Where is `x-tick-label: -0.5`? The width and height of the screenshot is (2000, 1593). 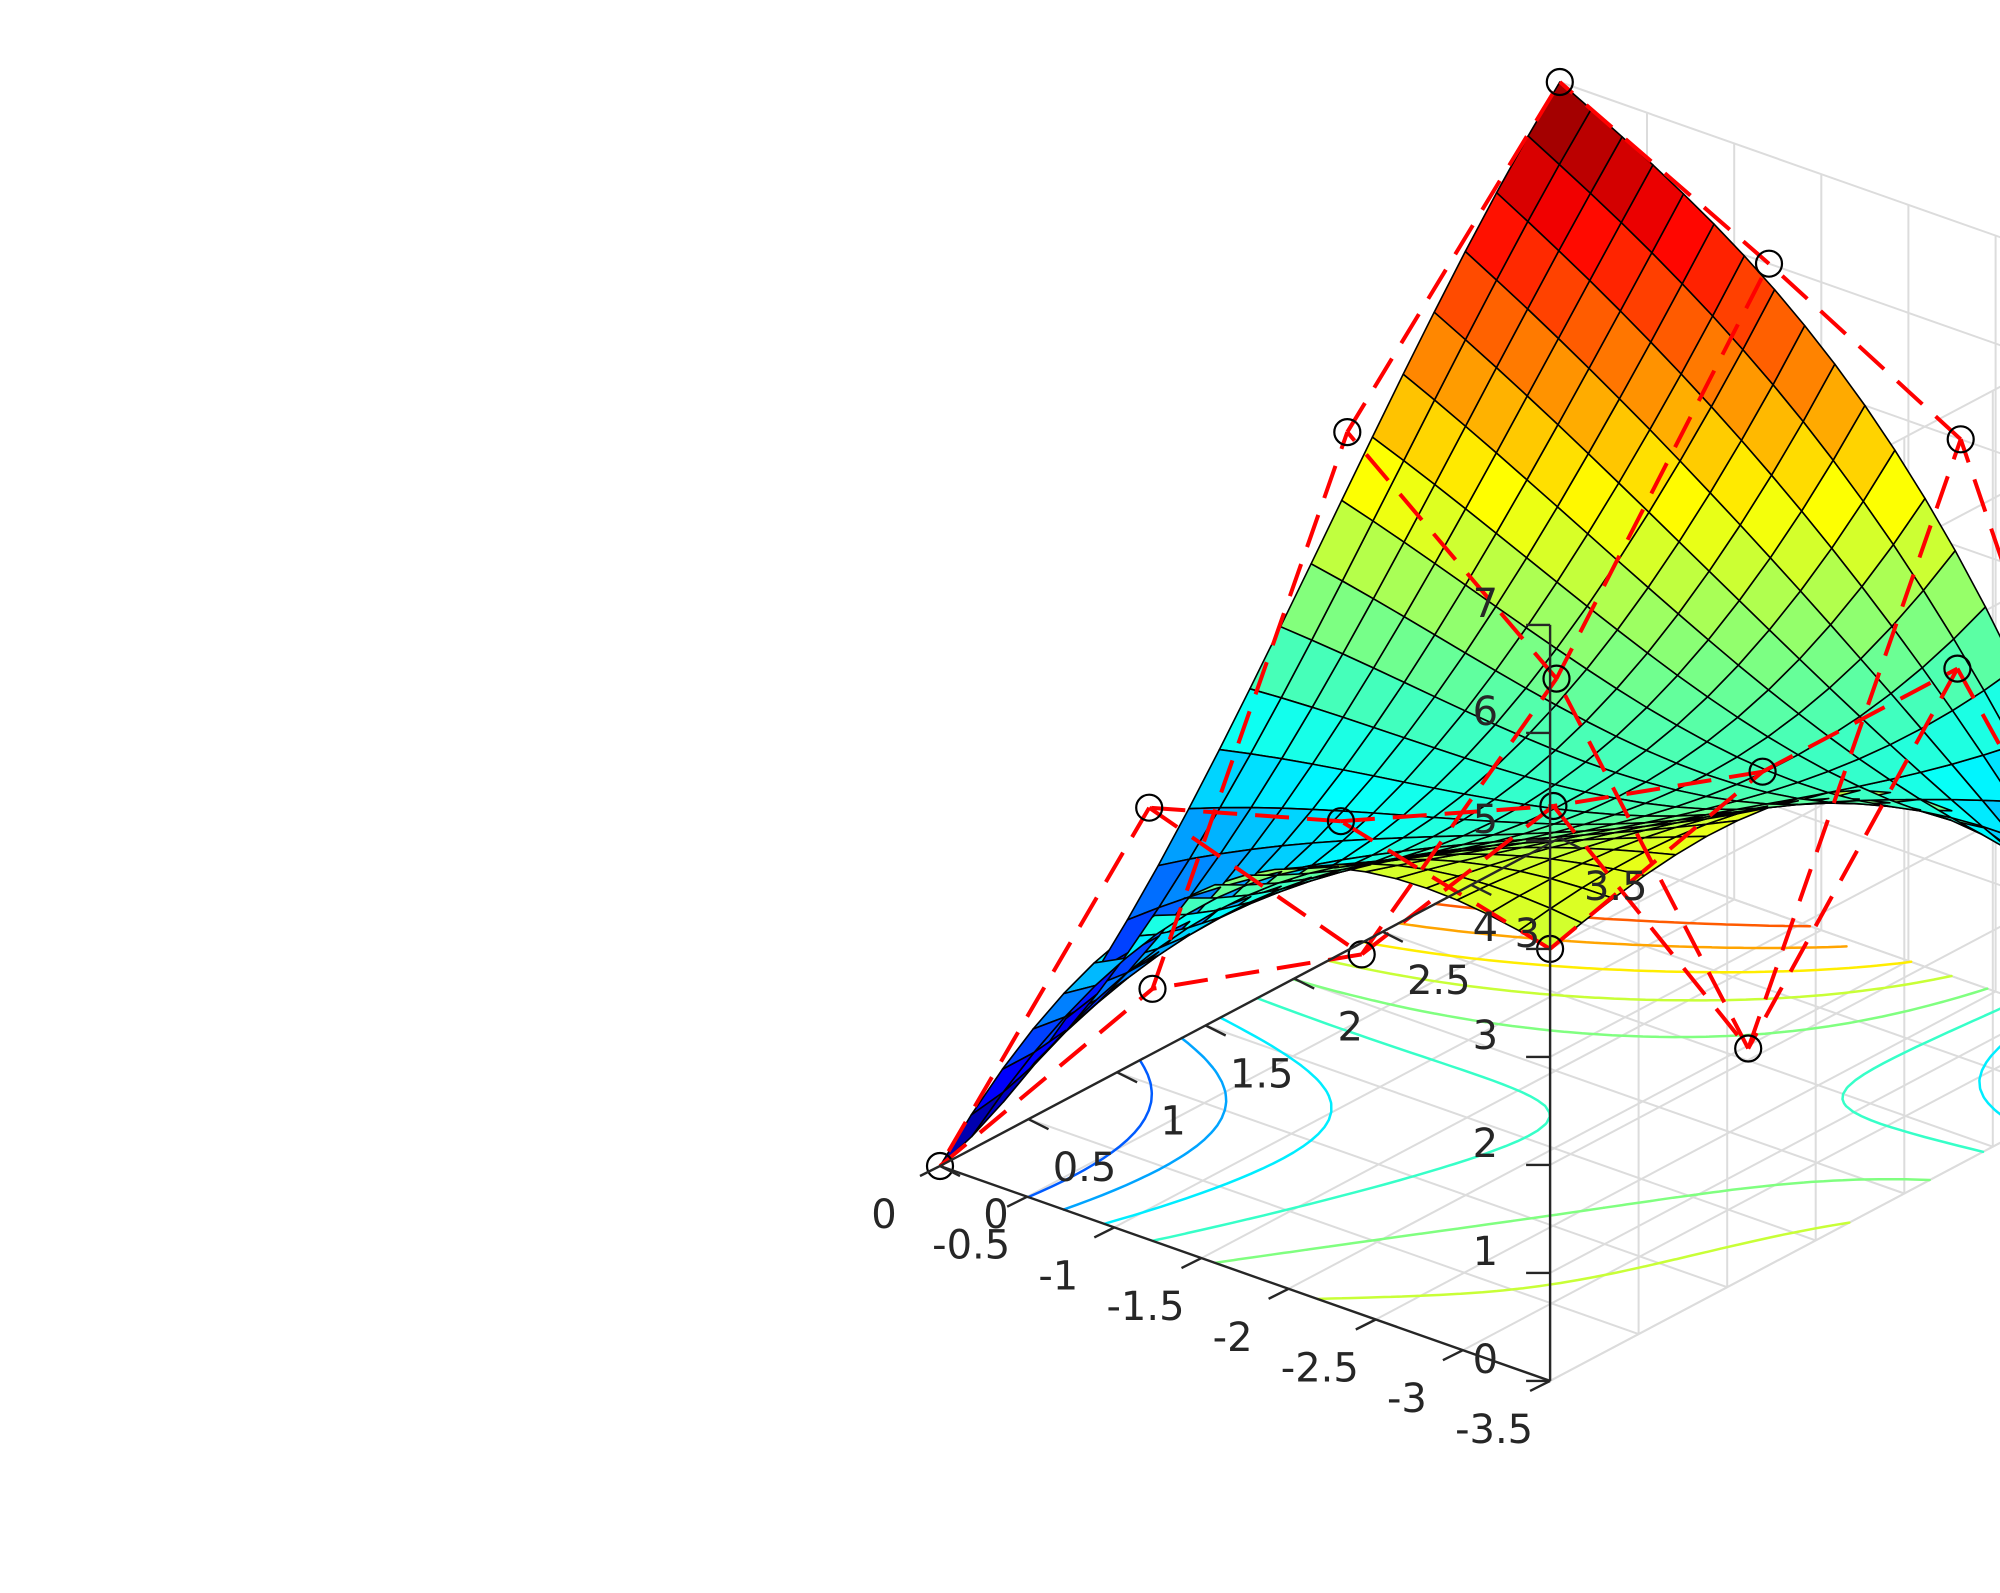
x-tick-label: -0.5 is located at coordinates (971, 1246).